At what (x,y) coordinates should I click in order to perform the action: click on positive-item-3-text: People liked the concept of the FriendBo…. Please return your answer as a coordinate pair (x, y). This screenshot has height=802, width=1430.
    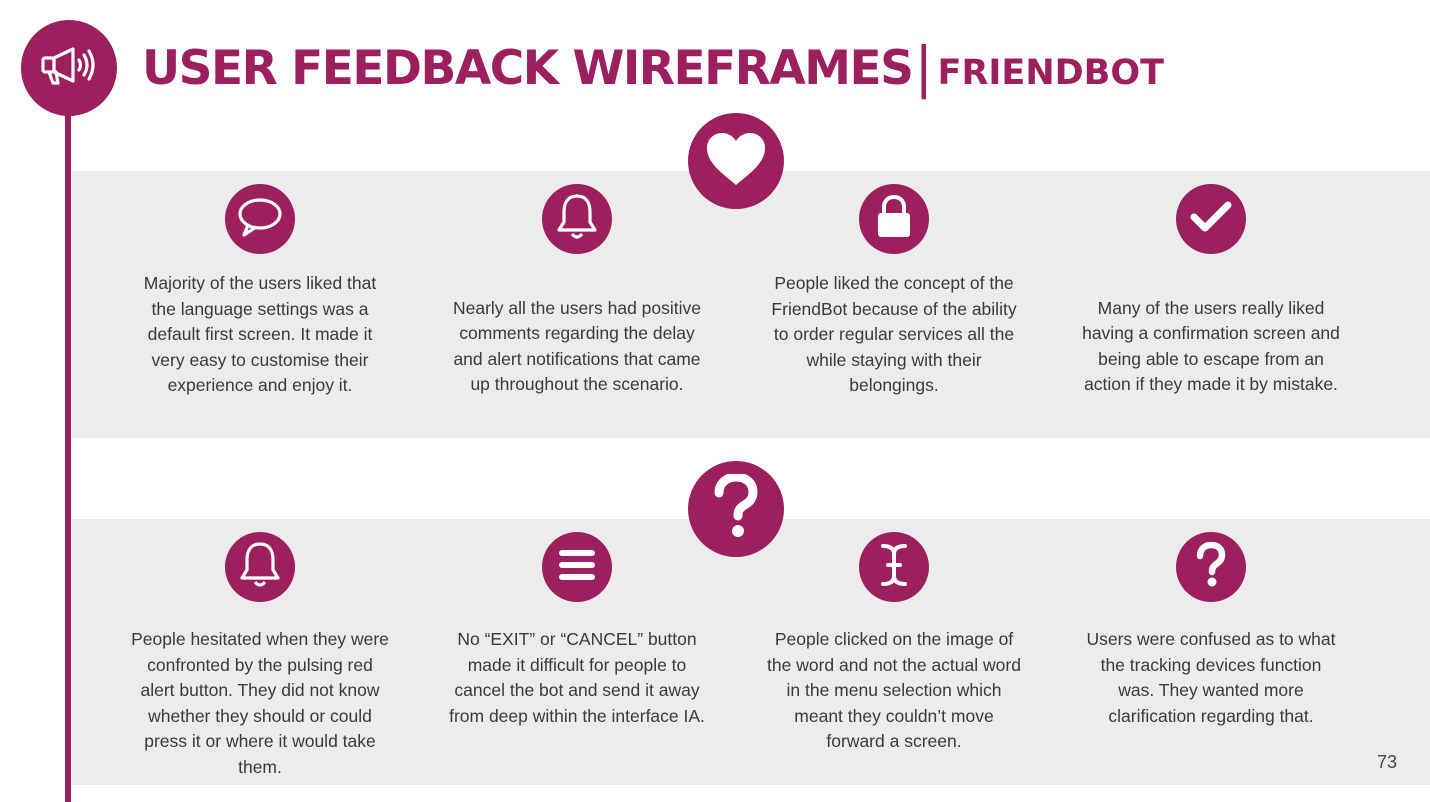
    Looking at the image, I should click on (894, 334).